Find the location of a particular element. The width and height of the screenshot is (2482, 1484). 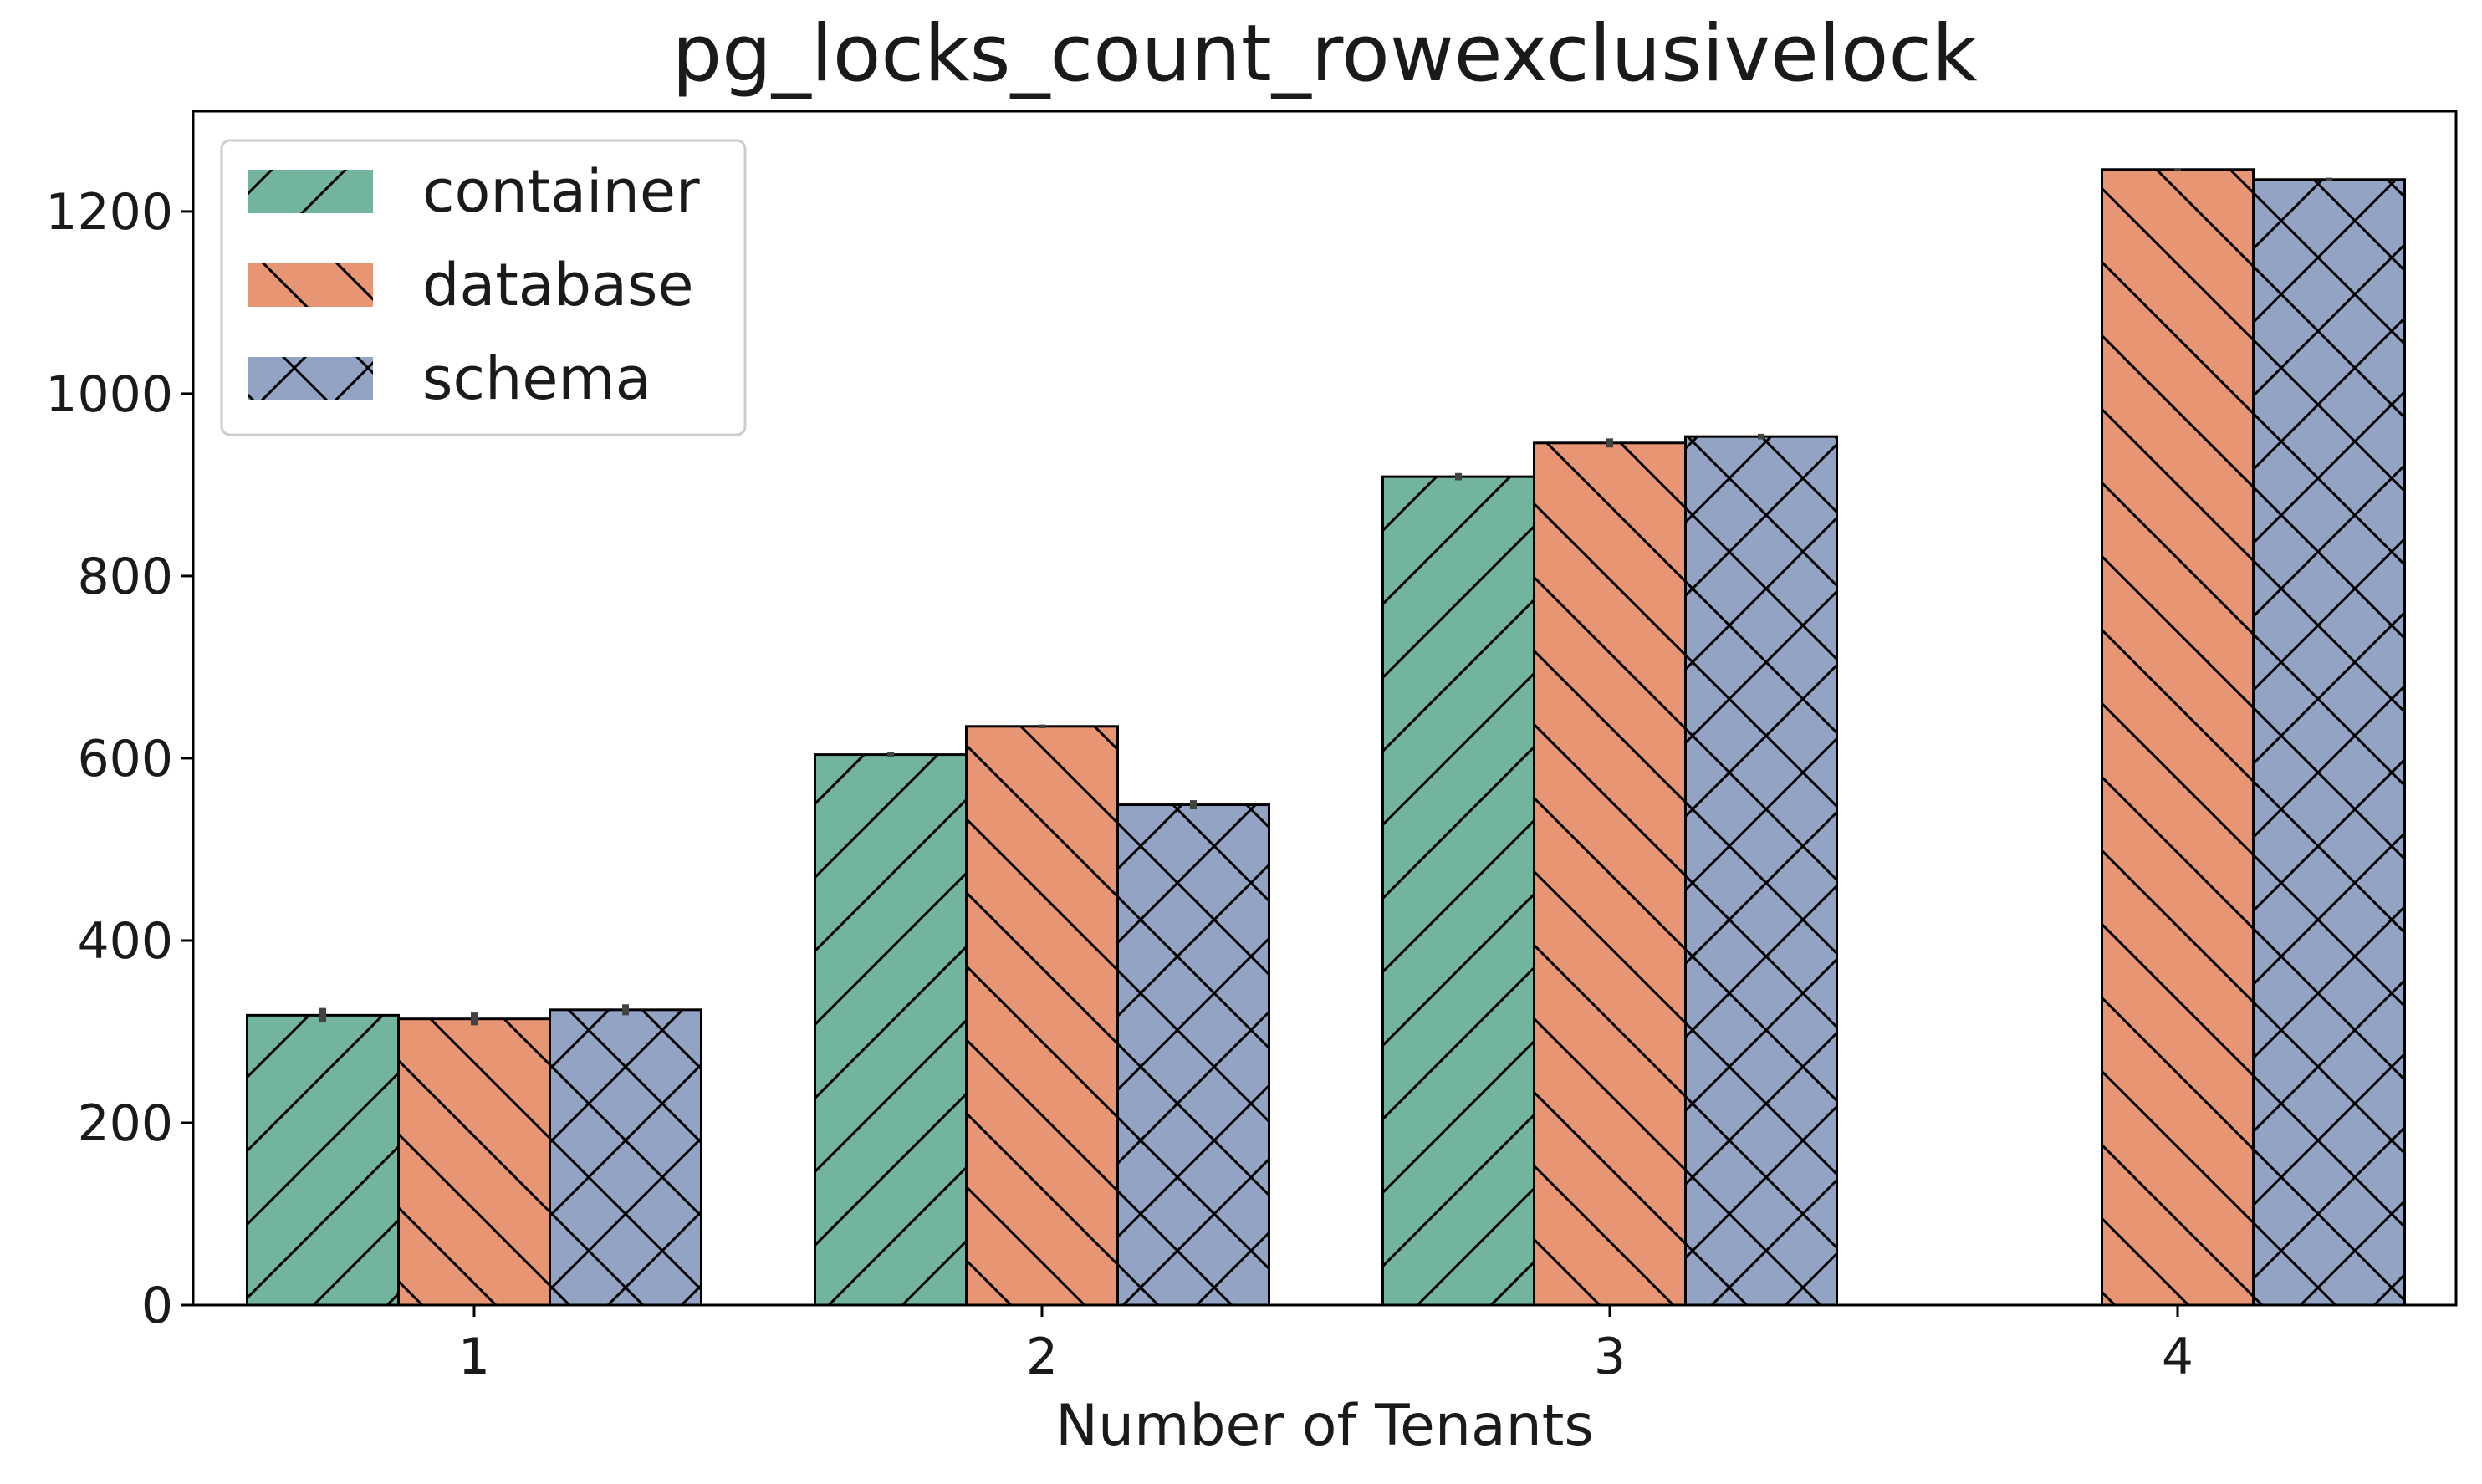

legend-item-database: database is located at coordinates (471, 285).